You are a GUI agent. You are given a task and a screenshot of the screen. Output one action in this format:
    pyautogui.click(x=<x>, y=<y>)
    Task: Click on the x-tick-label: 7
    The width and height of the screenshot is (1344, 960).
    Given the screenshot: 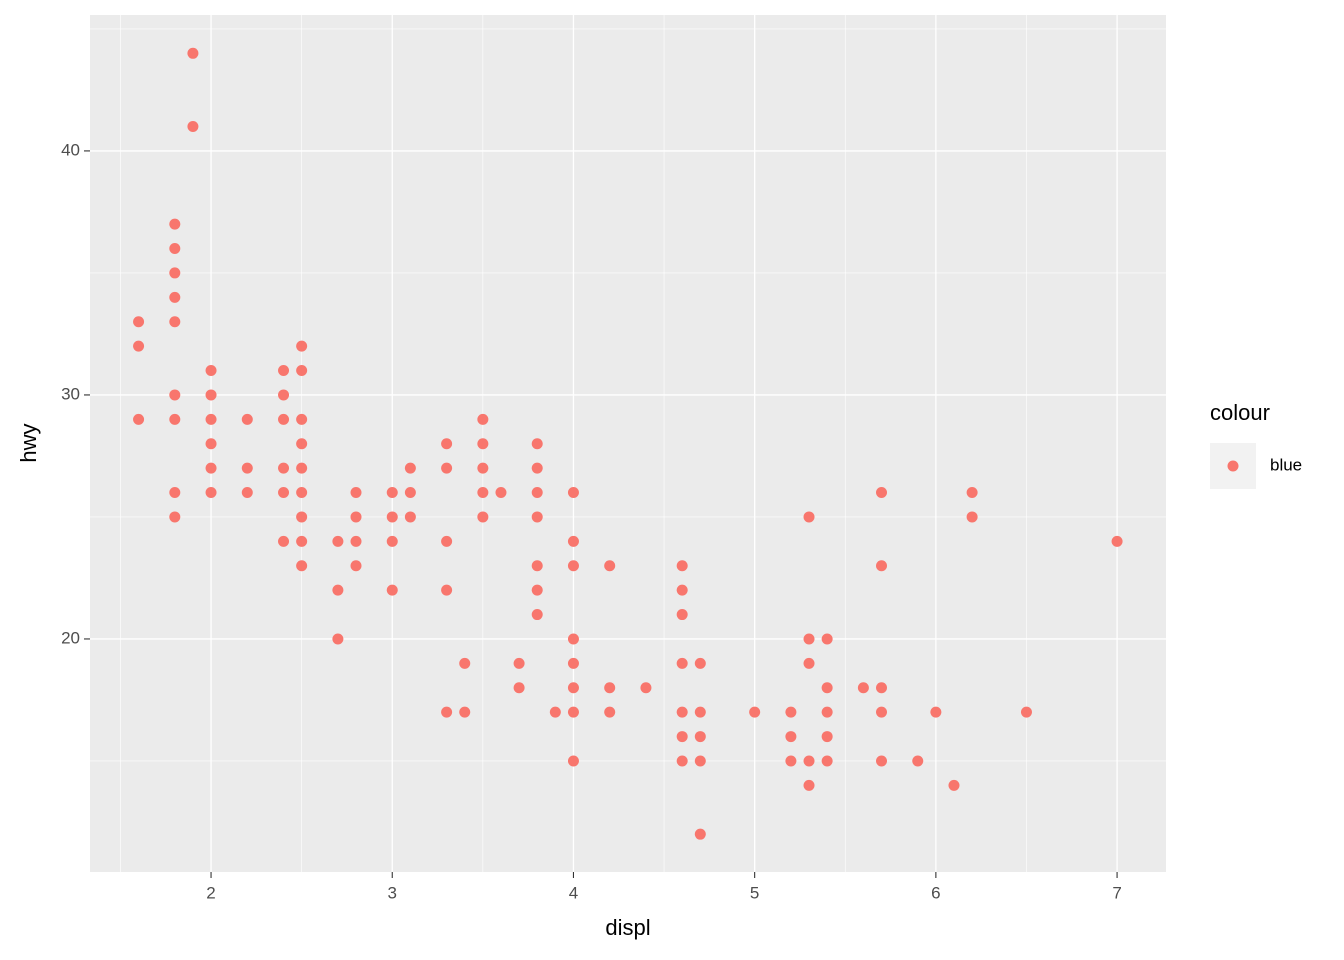 What is the action you would take?
    pyautogui.click(x=1116, y=892)
    